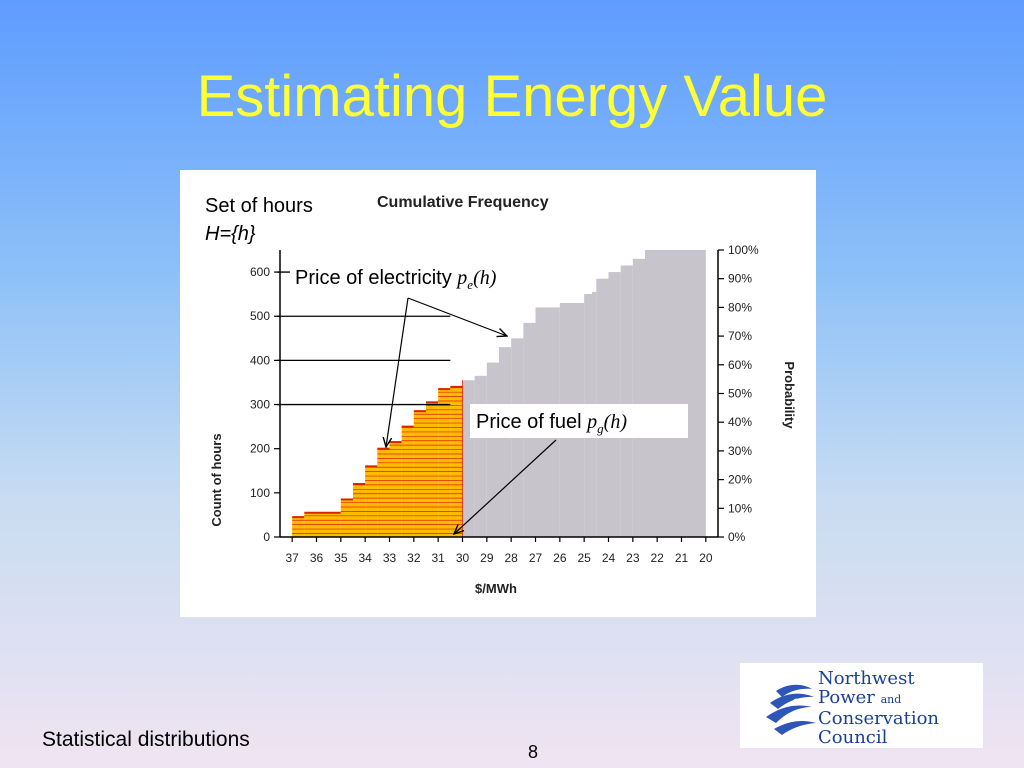 This screenshot has width=1024, height=768. Describe the element at coordinates (260, 493) in the screenshot. I see `y-tick-label: 100` at that location.